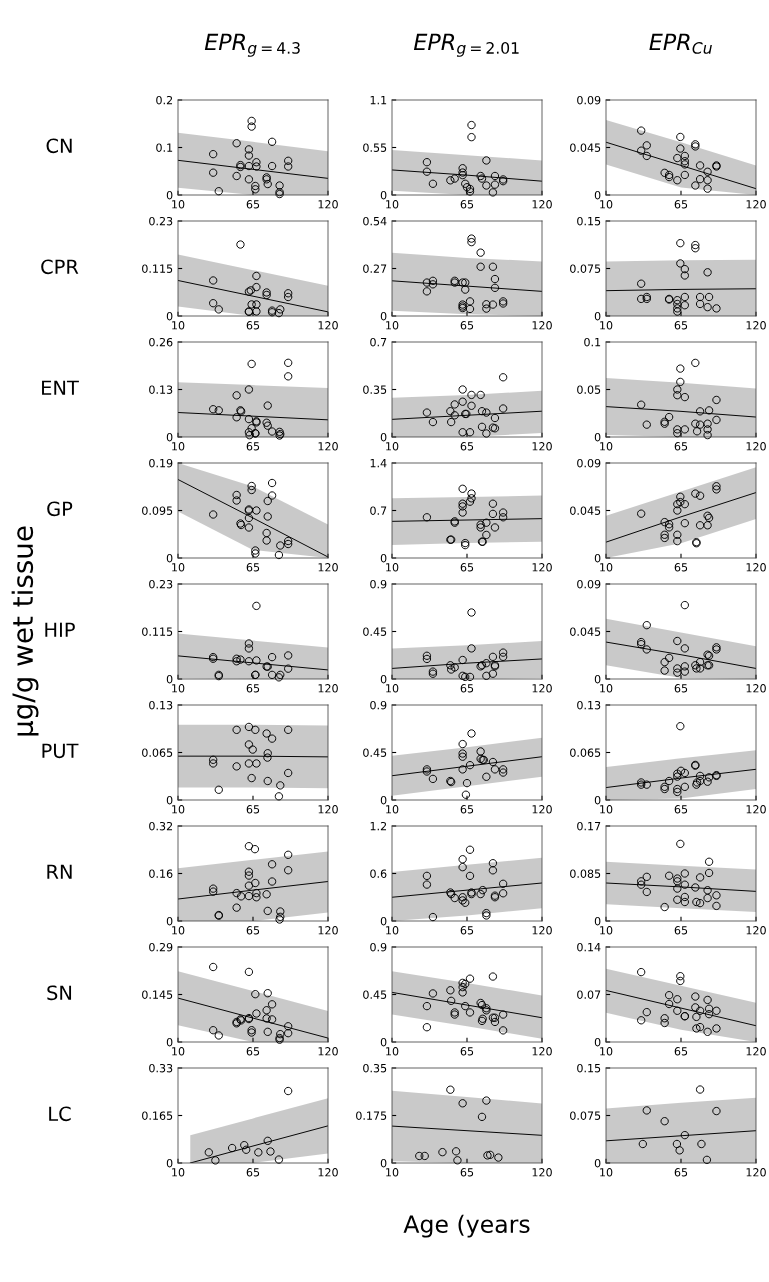 This screenshot has width=769, height=1282. I want to click on y-tick-label: 0.7, so click(378, 510).